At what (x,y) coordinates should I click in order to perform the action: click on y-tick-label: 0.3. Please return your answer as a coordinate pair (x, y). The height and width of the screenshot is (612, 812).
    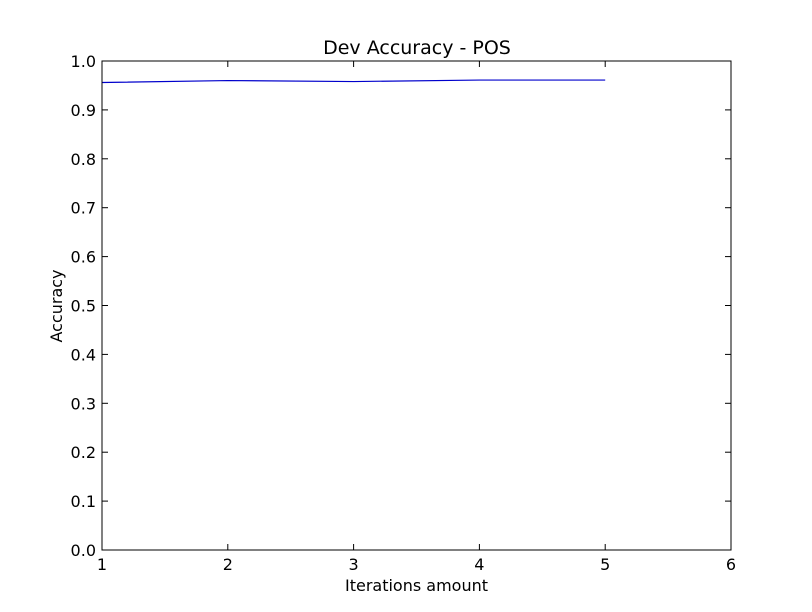
    Looking at the image, I should click on (83, 403).